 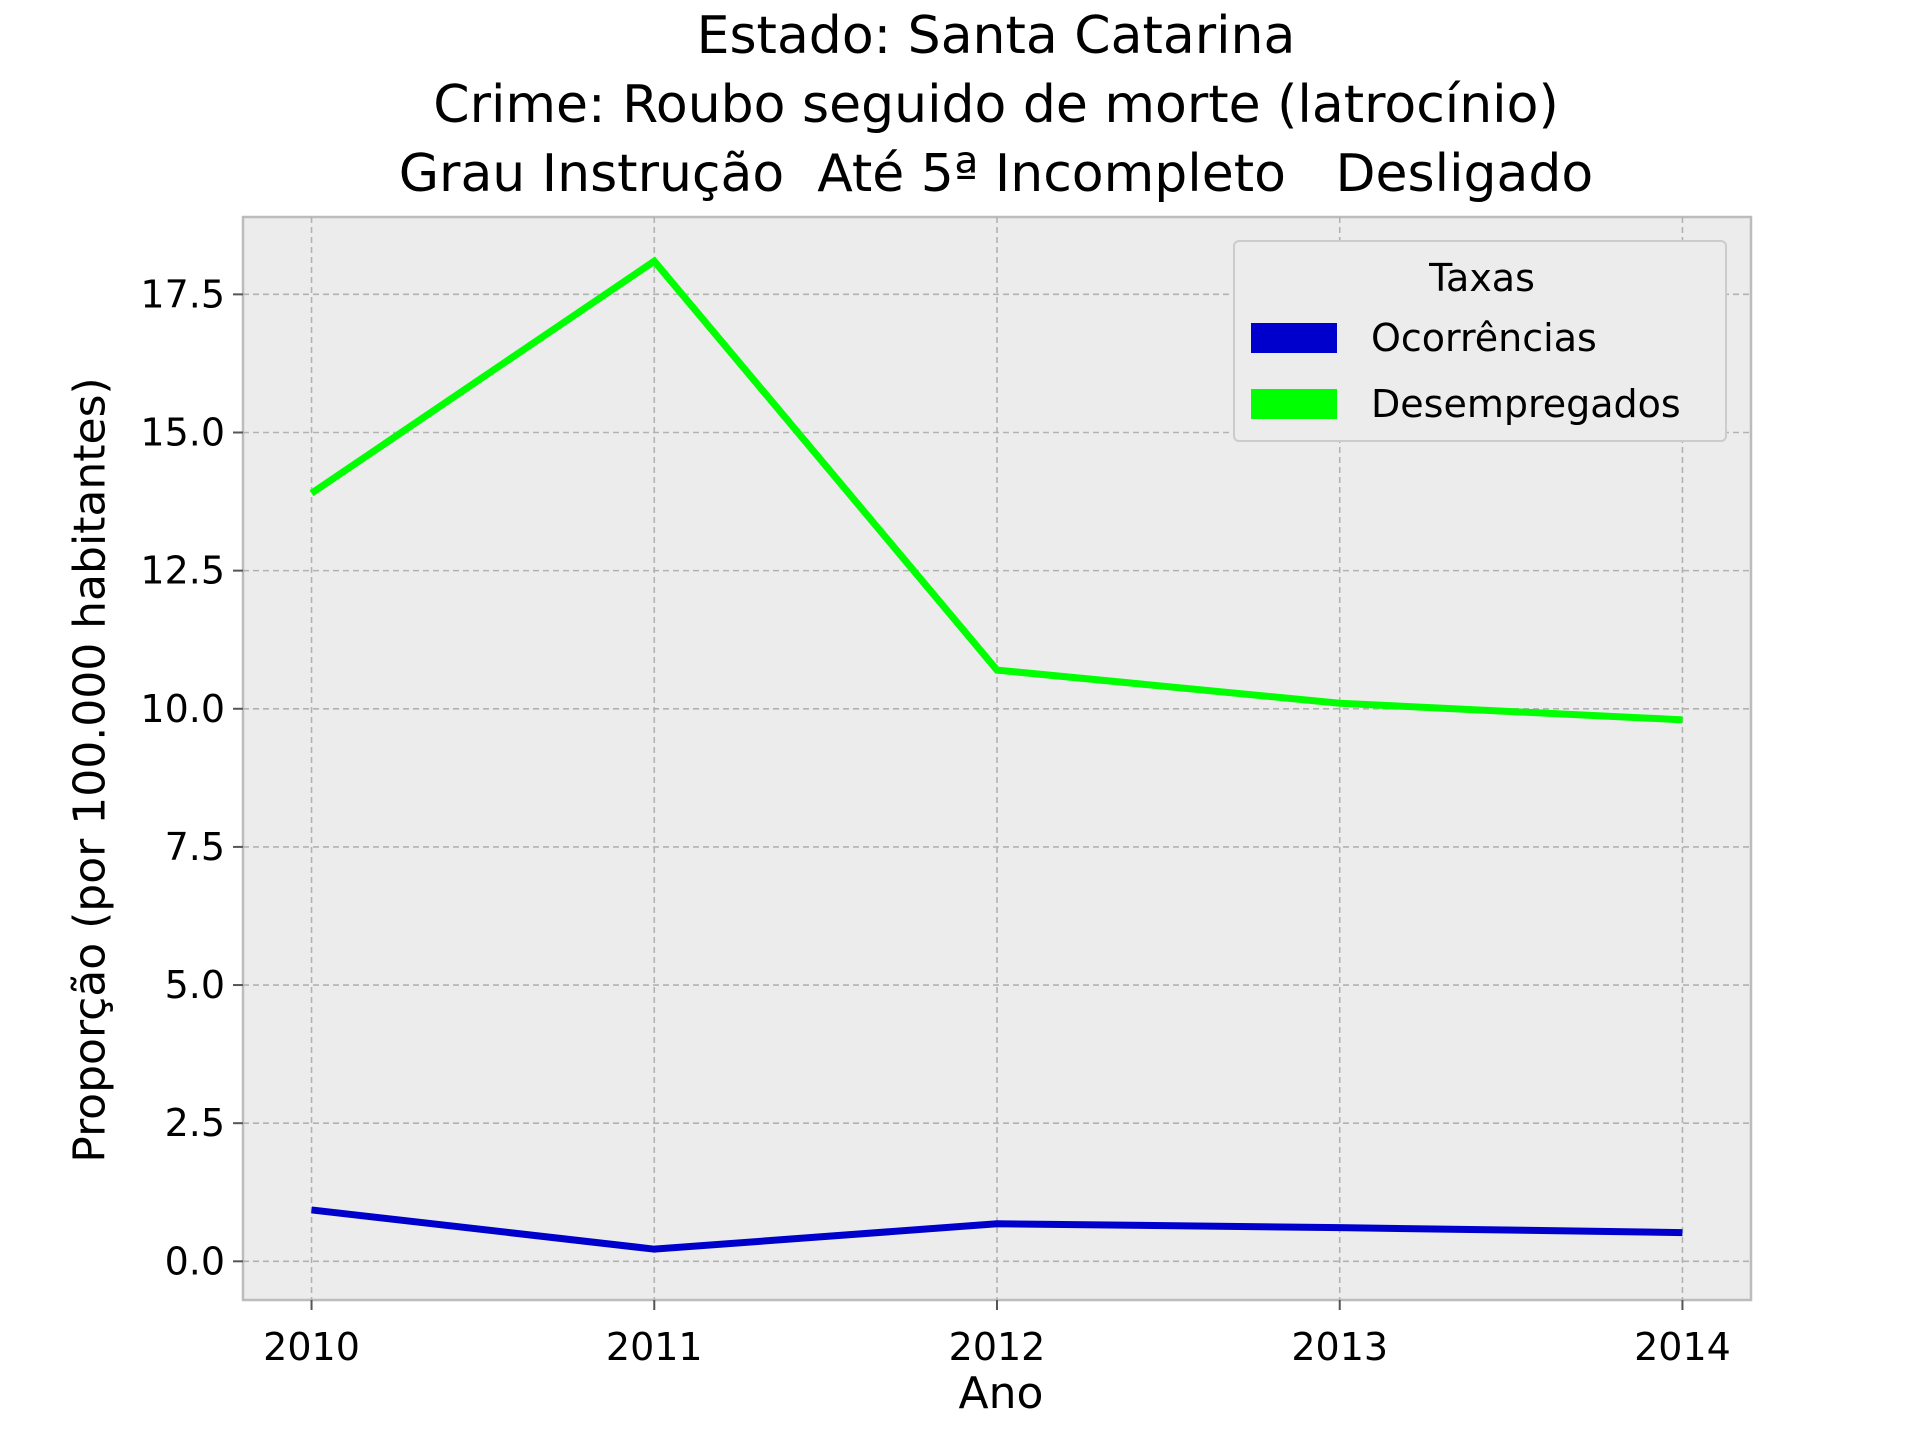 I want to click on legend-title: Taxas, so click(x=1482, y=278).